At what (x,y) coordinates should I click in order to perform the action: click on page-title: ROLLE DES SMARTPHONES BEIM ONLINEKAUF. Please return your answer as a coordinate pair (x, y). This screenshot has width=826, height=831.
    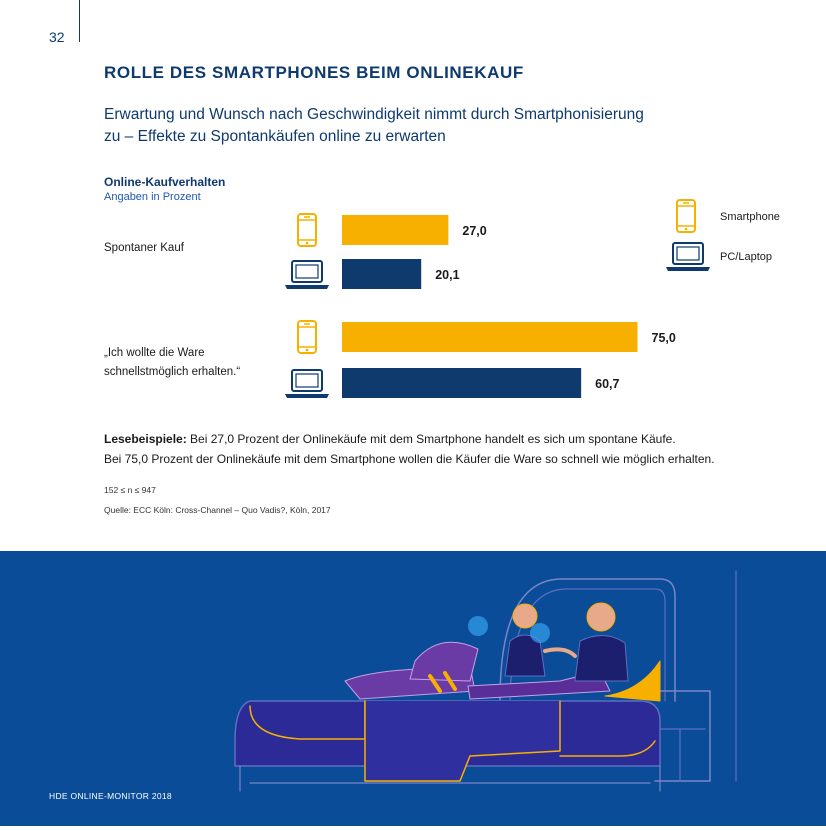
    Looking at the image, I should click on (314, 72).